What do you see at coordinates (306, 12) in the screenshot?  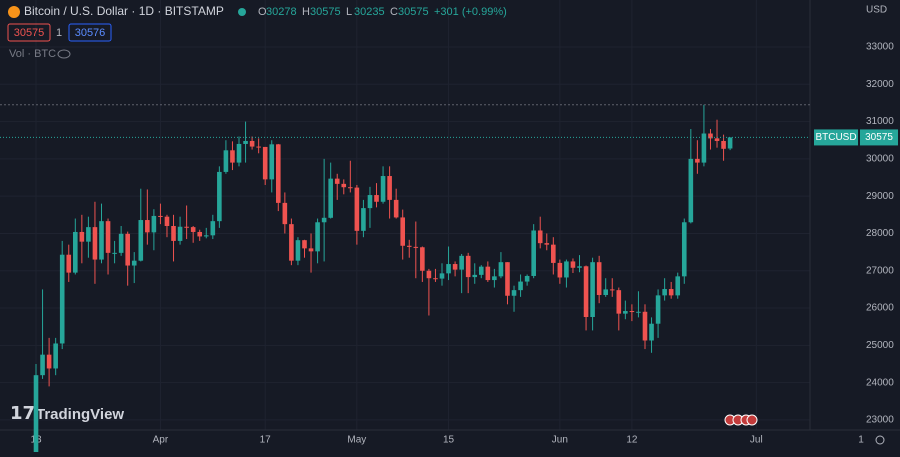 I see `ohlc-key: H` at bounding box center [306, 12].